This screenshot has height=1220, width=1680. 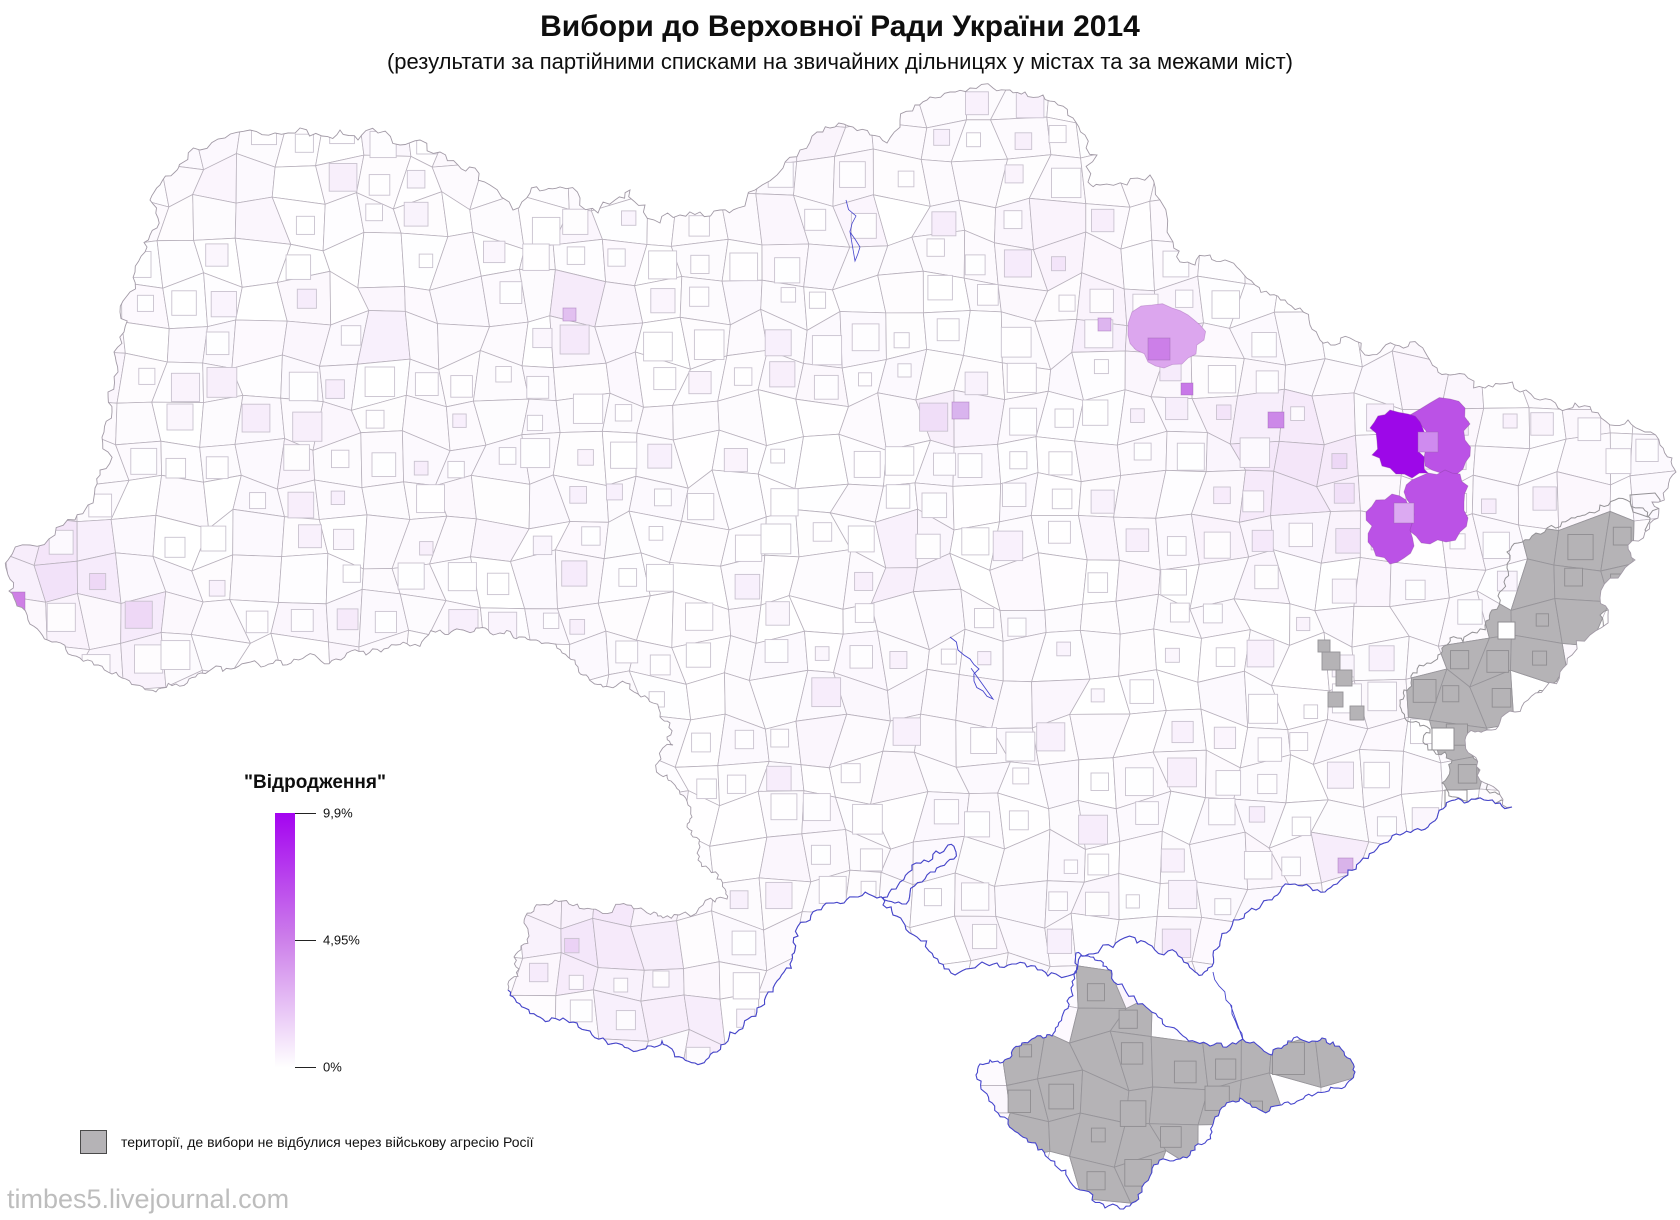 What do you see at coordinates (148, 1199) in the screenshot?
I see `watermark: timbes5.livejournal.com` at bounding box center [148, 1199].